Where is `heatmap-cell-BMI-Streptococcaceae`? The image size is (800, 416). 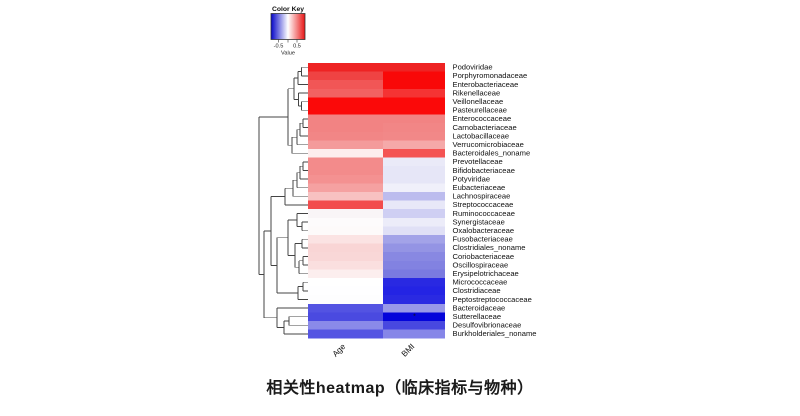 heatmap-cell-BMI-Streptococcaceae is located at coordinates (414, 205).